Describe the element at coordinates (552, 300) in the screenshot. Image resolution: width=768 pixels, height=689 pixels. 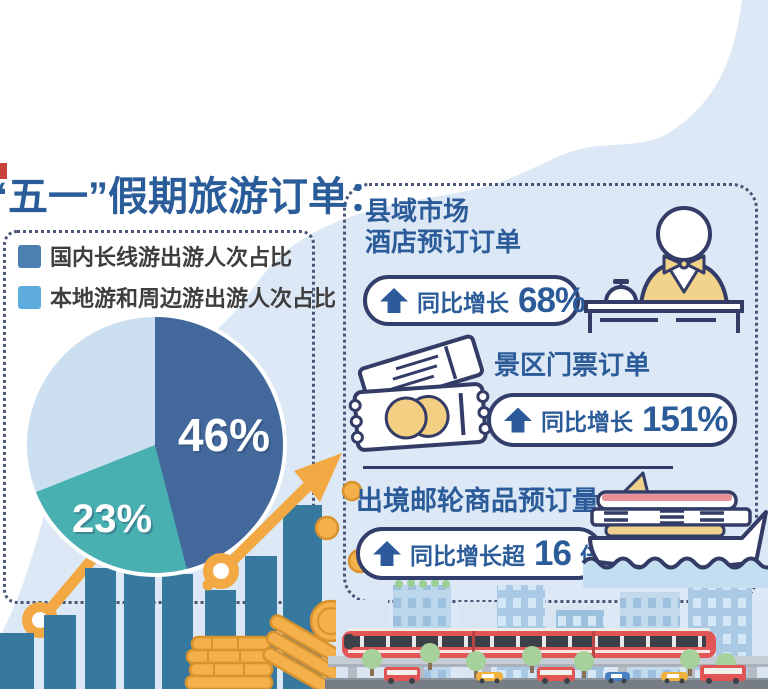
I see `growth-value: 68%` at that location.